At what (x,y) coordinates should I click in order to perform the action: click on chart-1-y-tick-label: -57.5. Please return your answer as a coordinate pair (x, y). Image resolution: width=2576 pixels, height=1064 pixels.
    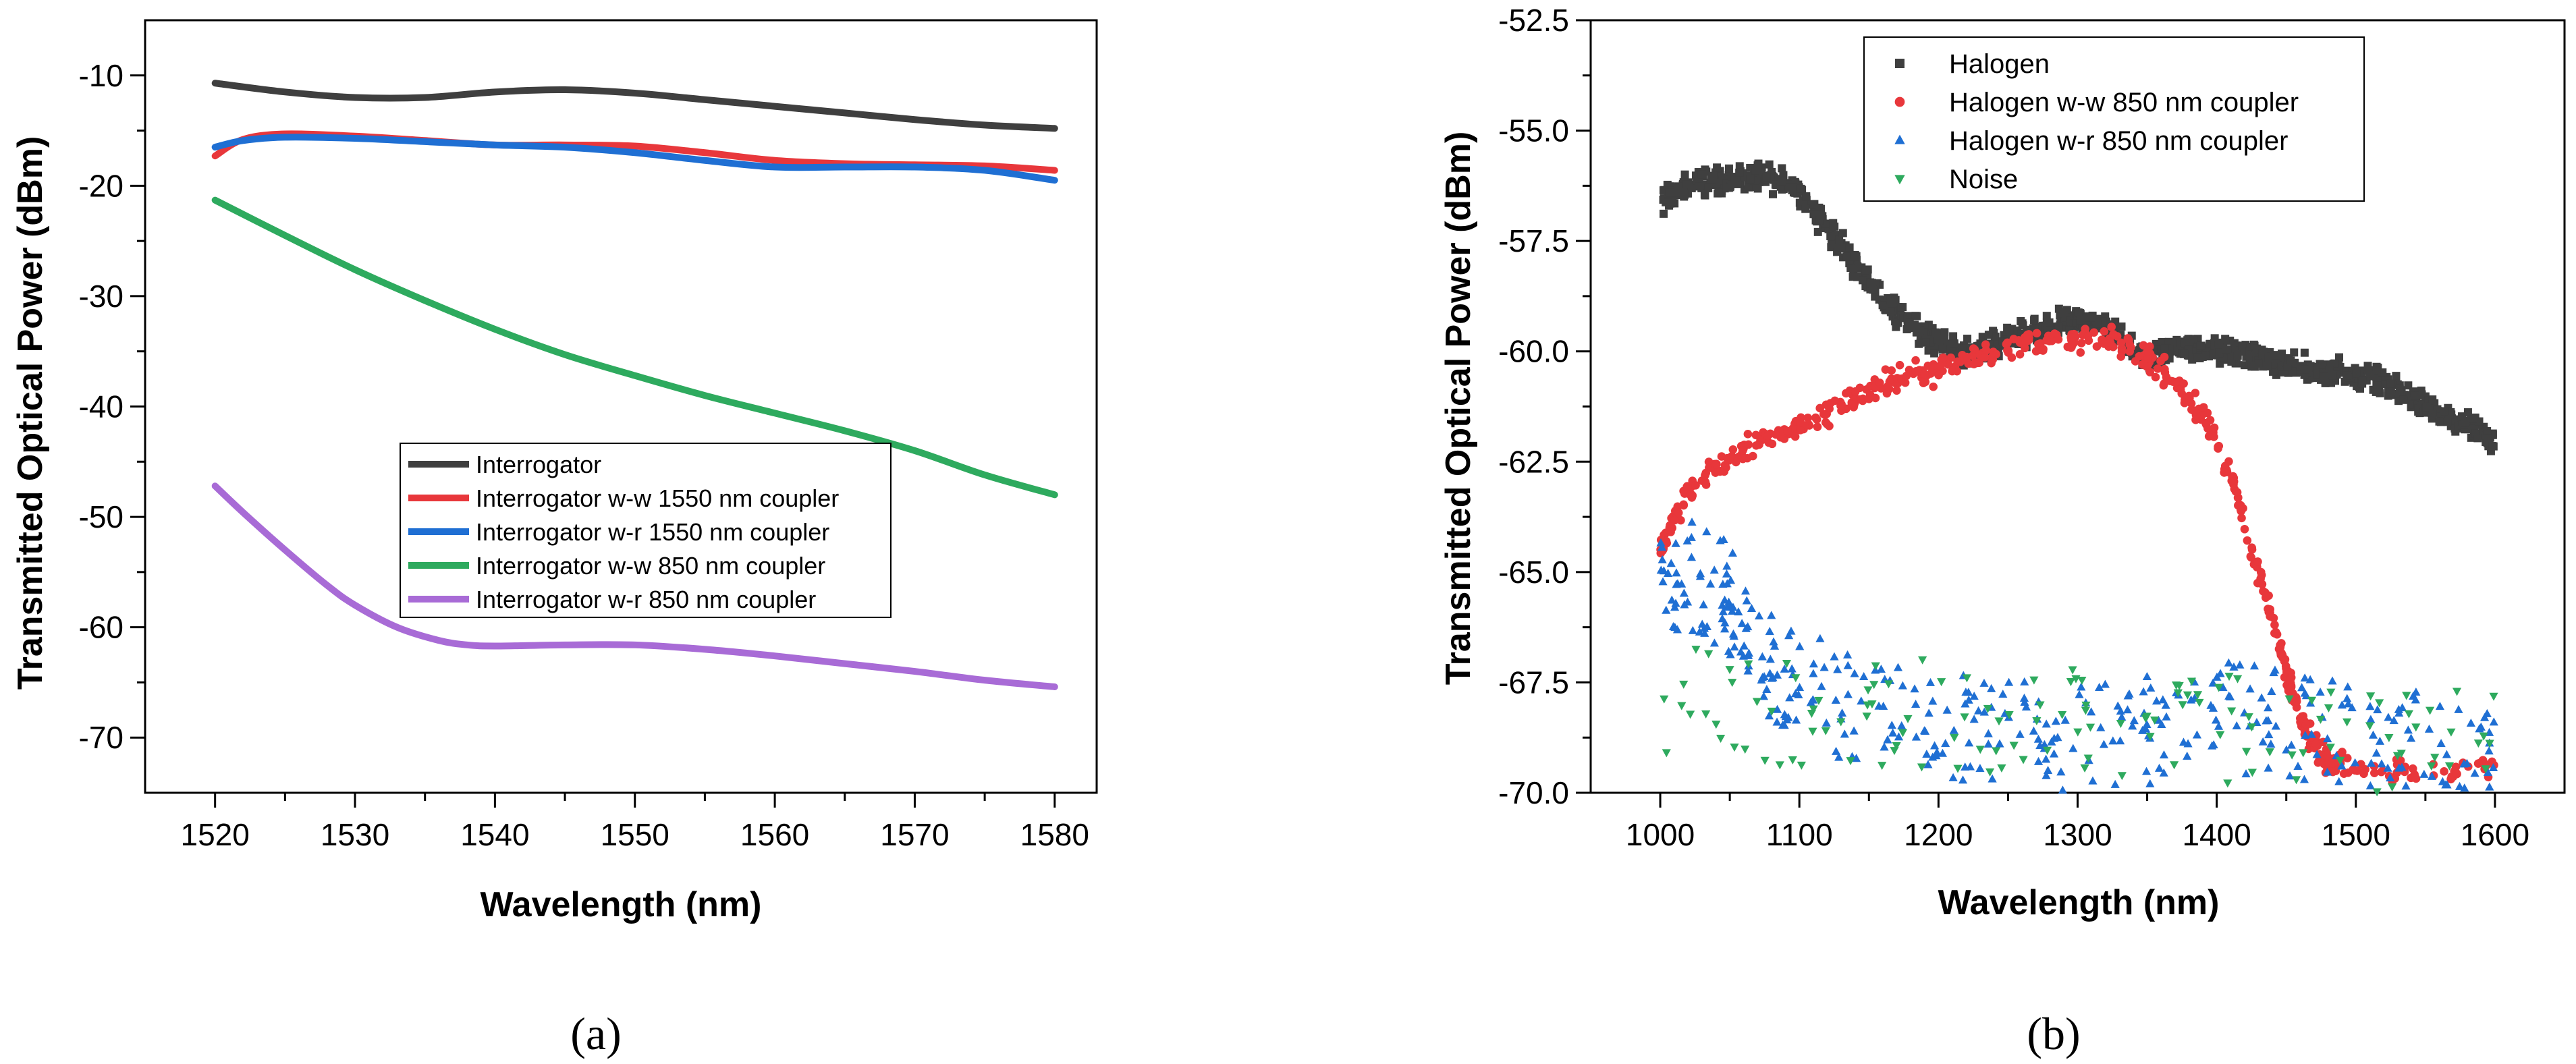
    Looking at the image, I should click on (1533, 240).